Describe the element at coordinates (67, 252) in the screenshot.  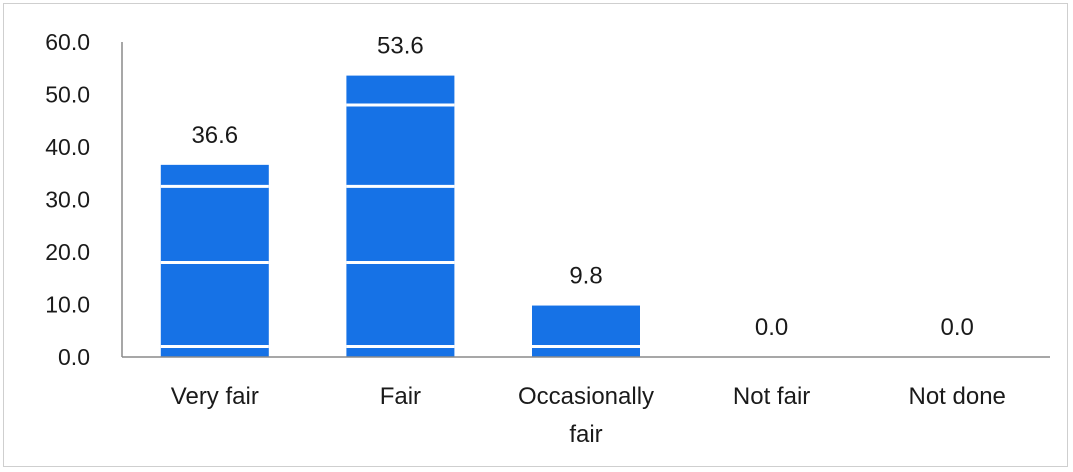
I see `y-tick-label: 20.0` at that location.